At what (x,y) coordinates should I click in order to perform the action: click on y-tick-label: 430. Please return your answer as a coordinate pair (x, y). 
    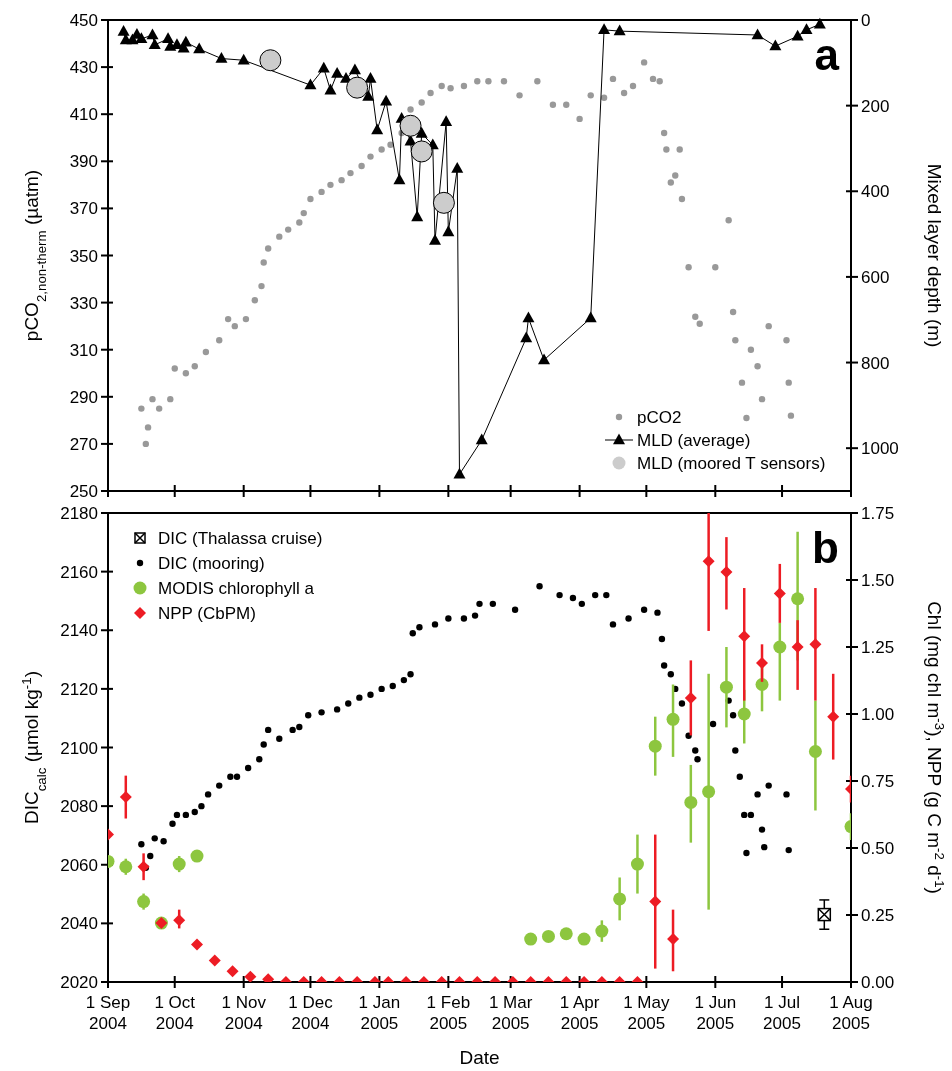
    Looking at the image, I should click on (83, 68).